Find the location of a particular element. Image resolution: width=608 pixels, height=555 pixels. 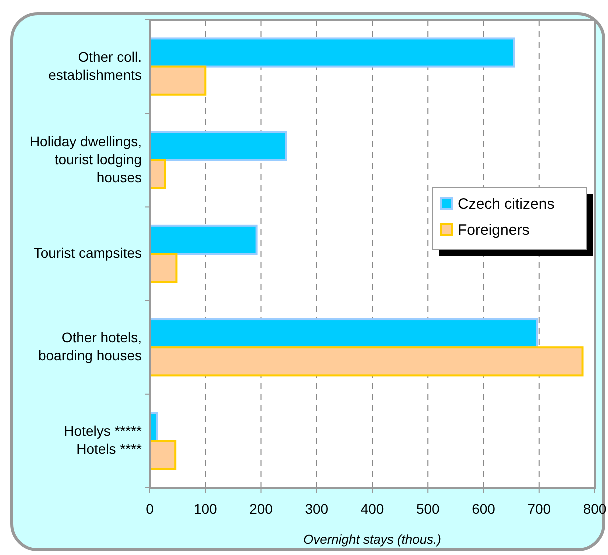

y-tick-label: Tourist campsites is located at coordinates (88, 252).